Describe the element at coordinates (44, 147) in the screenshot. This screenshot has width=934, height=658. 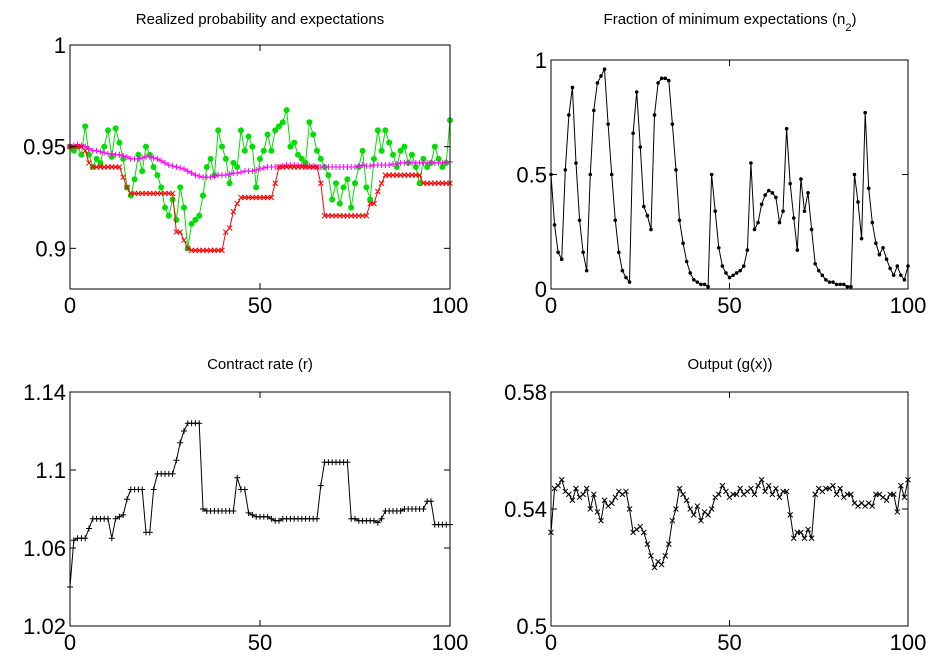
I see `y-tick-label: 0.95` at that location.